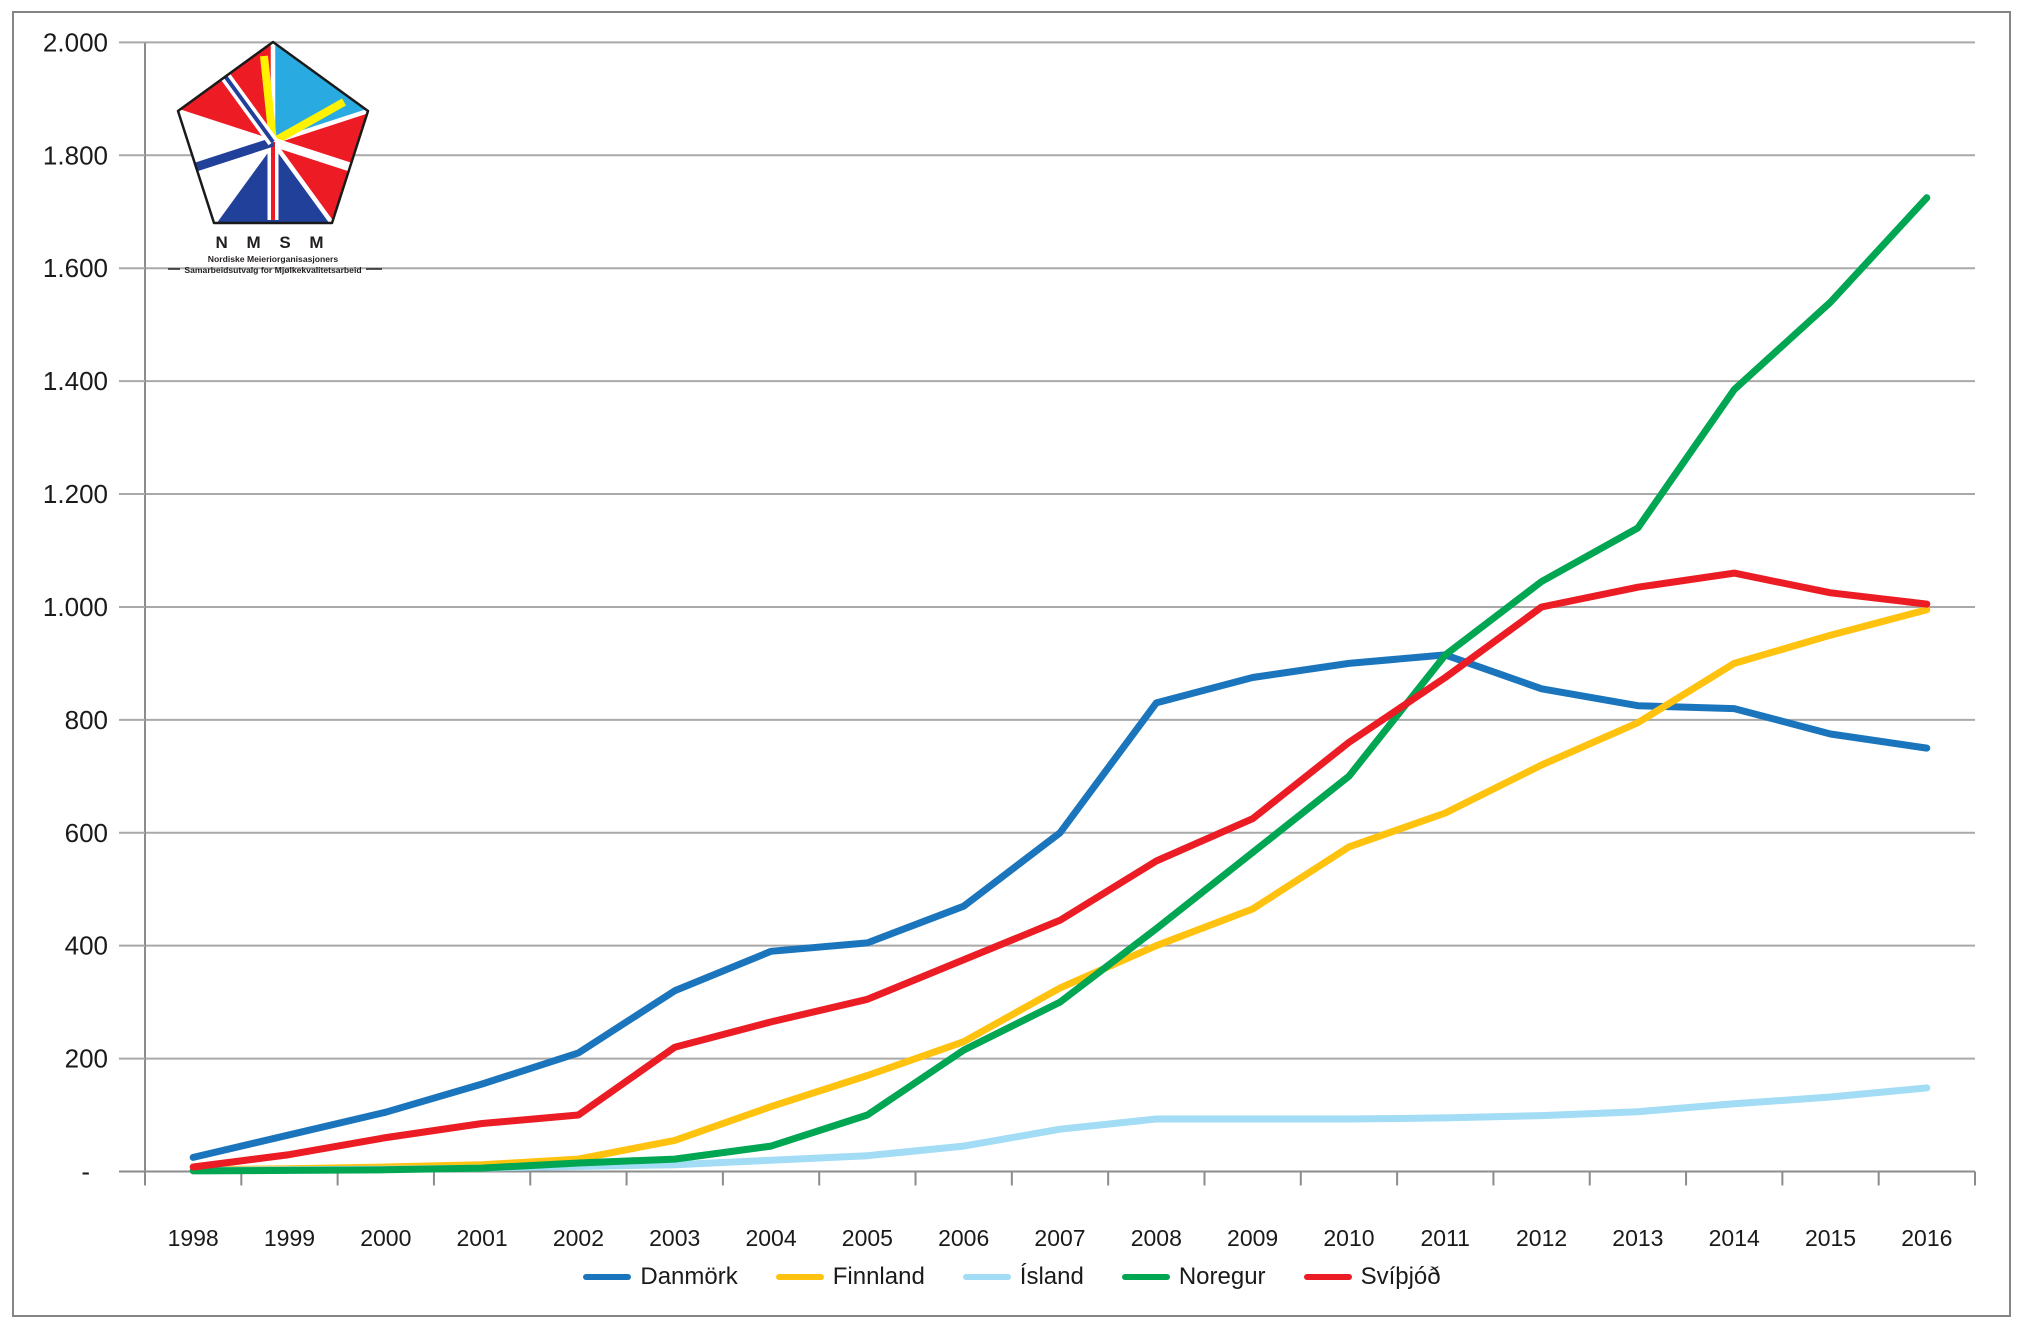 The image size is (2024, 1328). I want to click on x-axis-label: 2014, so click(1734, 1238).